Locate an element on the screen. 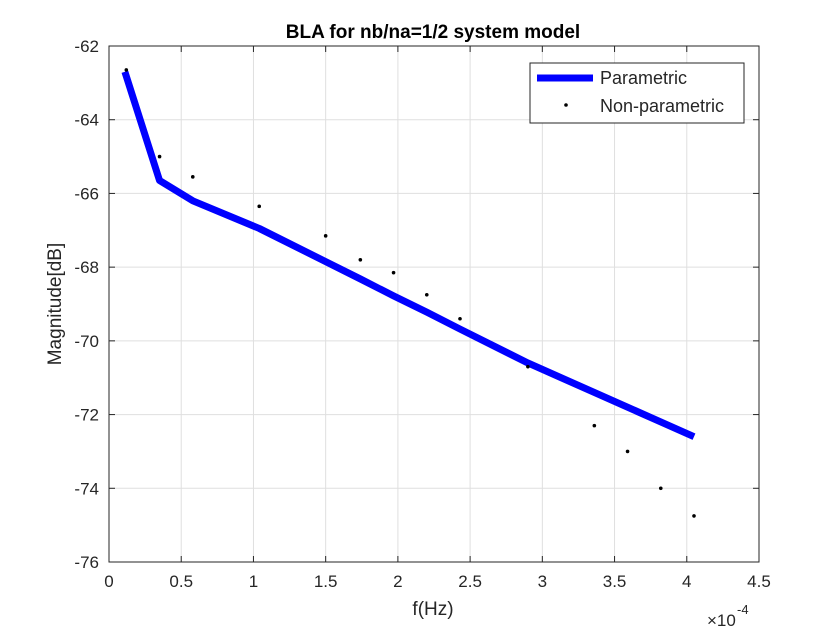 The width and height of the screenshot is (840, 635). x-tick-label: 4 is located at coordinates (686, 581).